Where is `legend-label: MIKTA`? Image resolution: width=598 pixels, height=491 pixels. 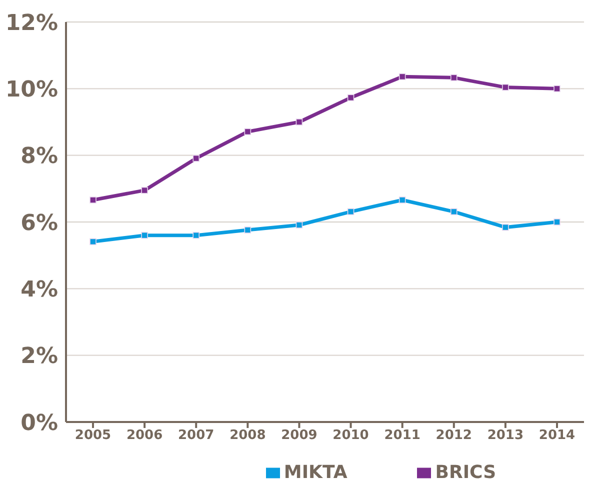
legend-label: MIKTA is located at coordinates (316, 472).